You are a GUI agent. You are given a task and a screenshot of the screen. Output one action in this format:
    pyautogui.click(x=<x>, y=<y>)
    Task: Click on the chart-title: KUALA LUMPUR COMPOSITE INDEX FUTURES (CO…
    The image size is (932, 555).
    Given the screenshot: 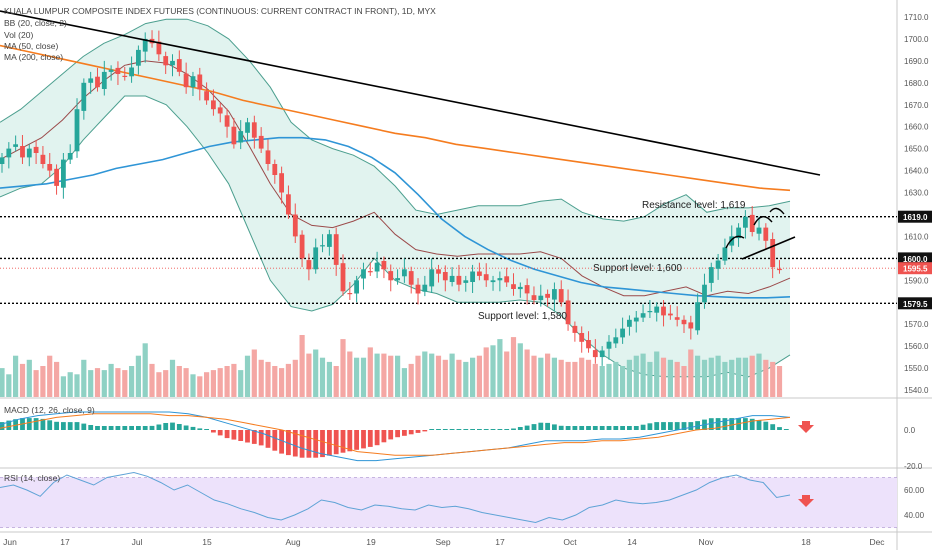 What is the action you would take?
    pyautogui.click(x=220, y=11)
    